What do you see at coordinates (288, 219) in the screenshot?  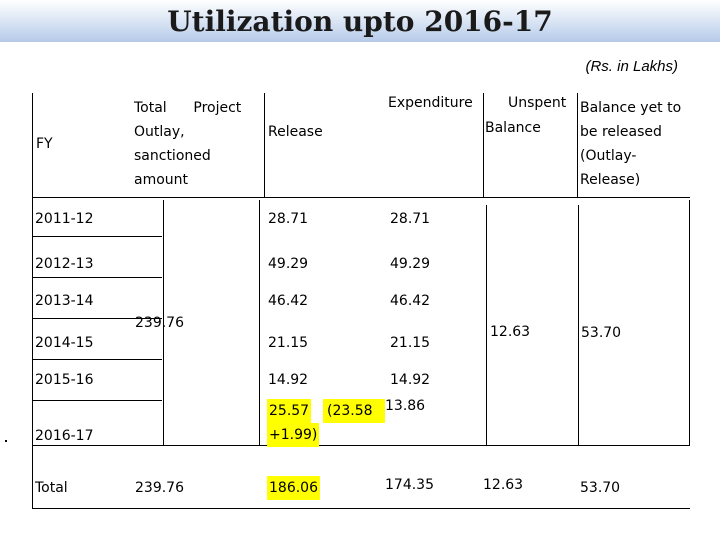 I see `release-value: 28.71` at bounding box center [288, 219].